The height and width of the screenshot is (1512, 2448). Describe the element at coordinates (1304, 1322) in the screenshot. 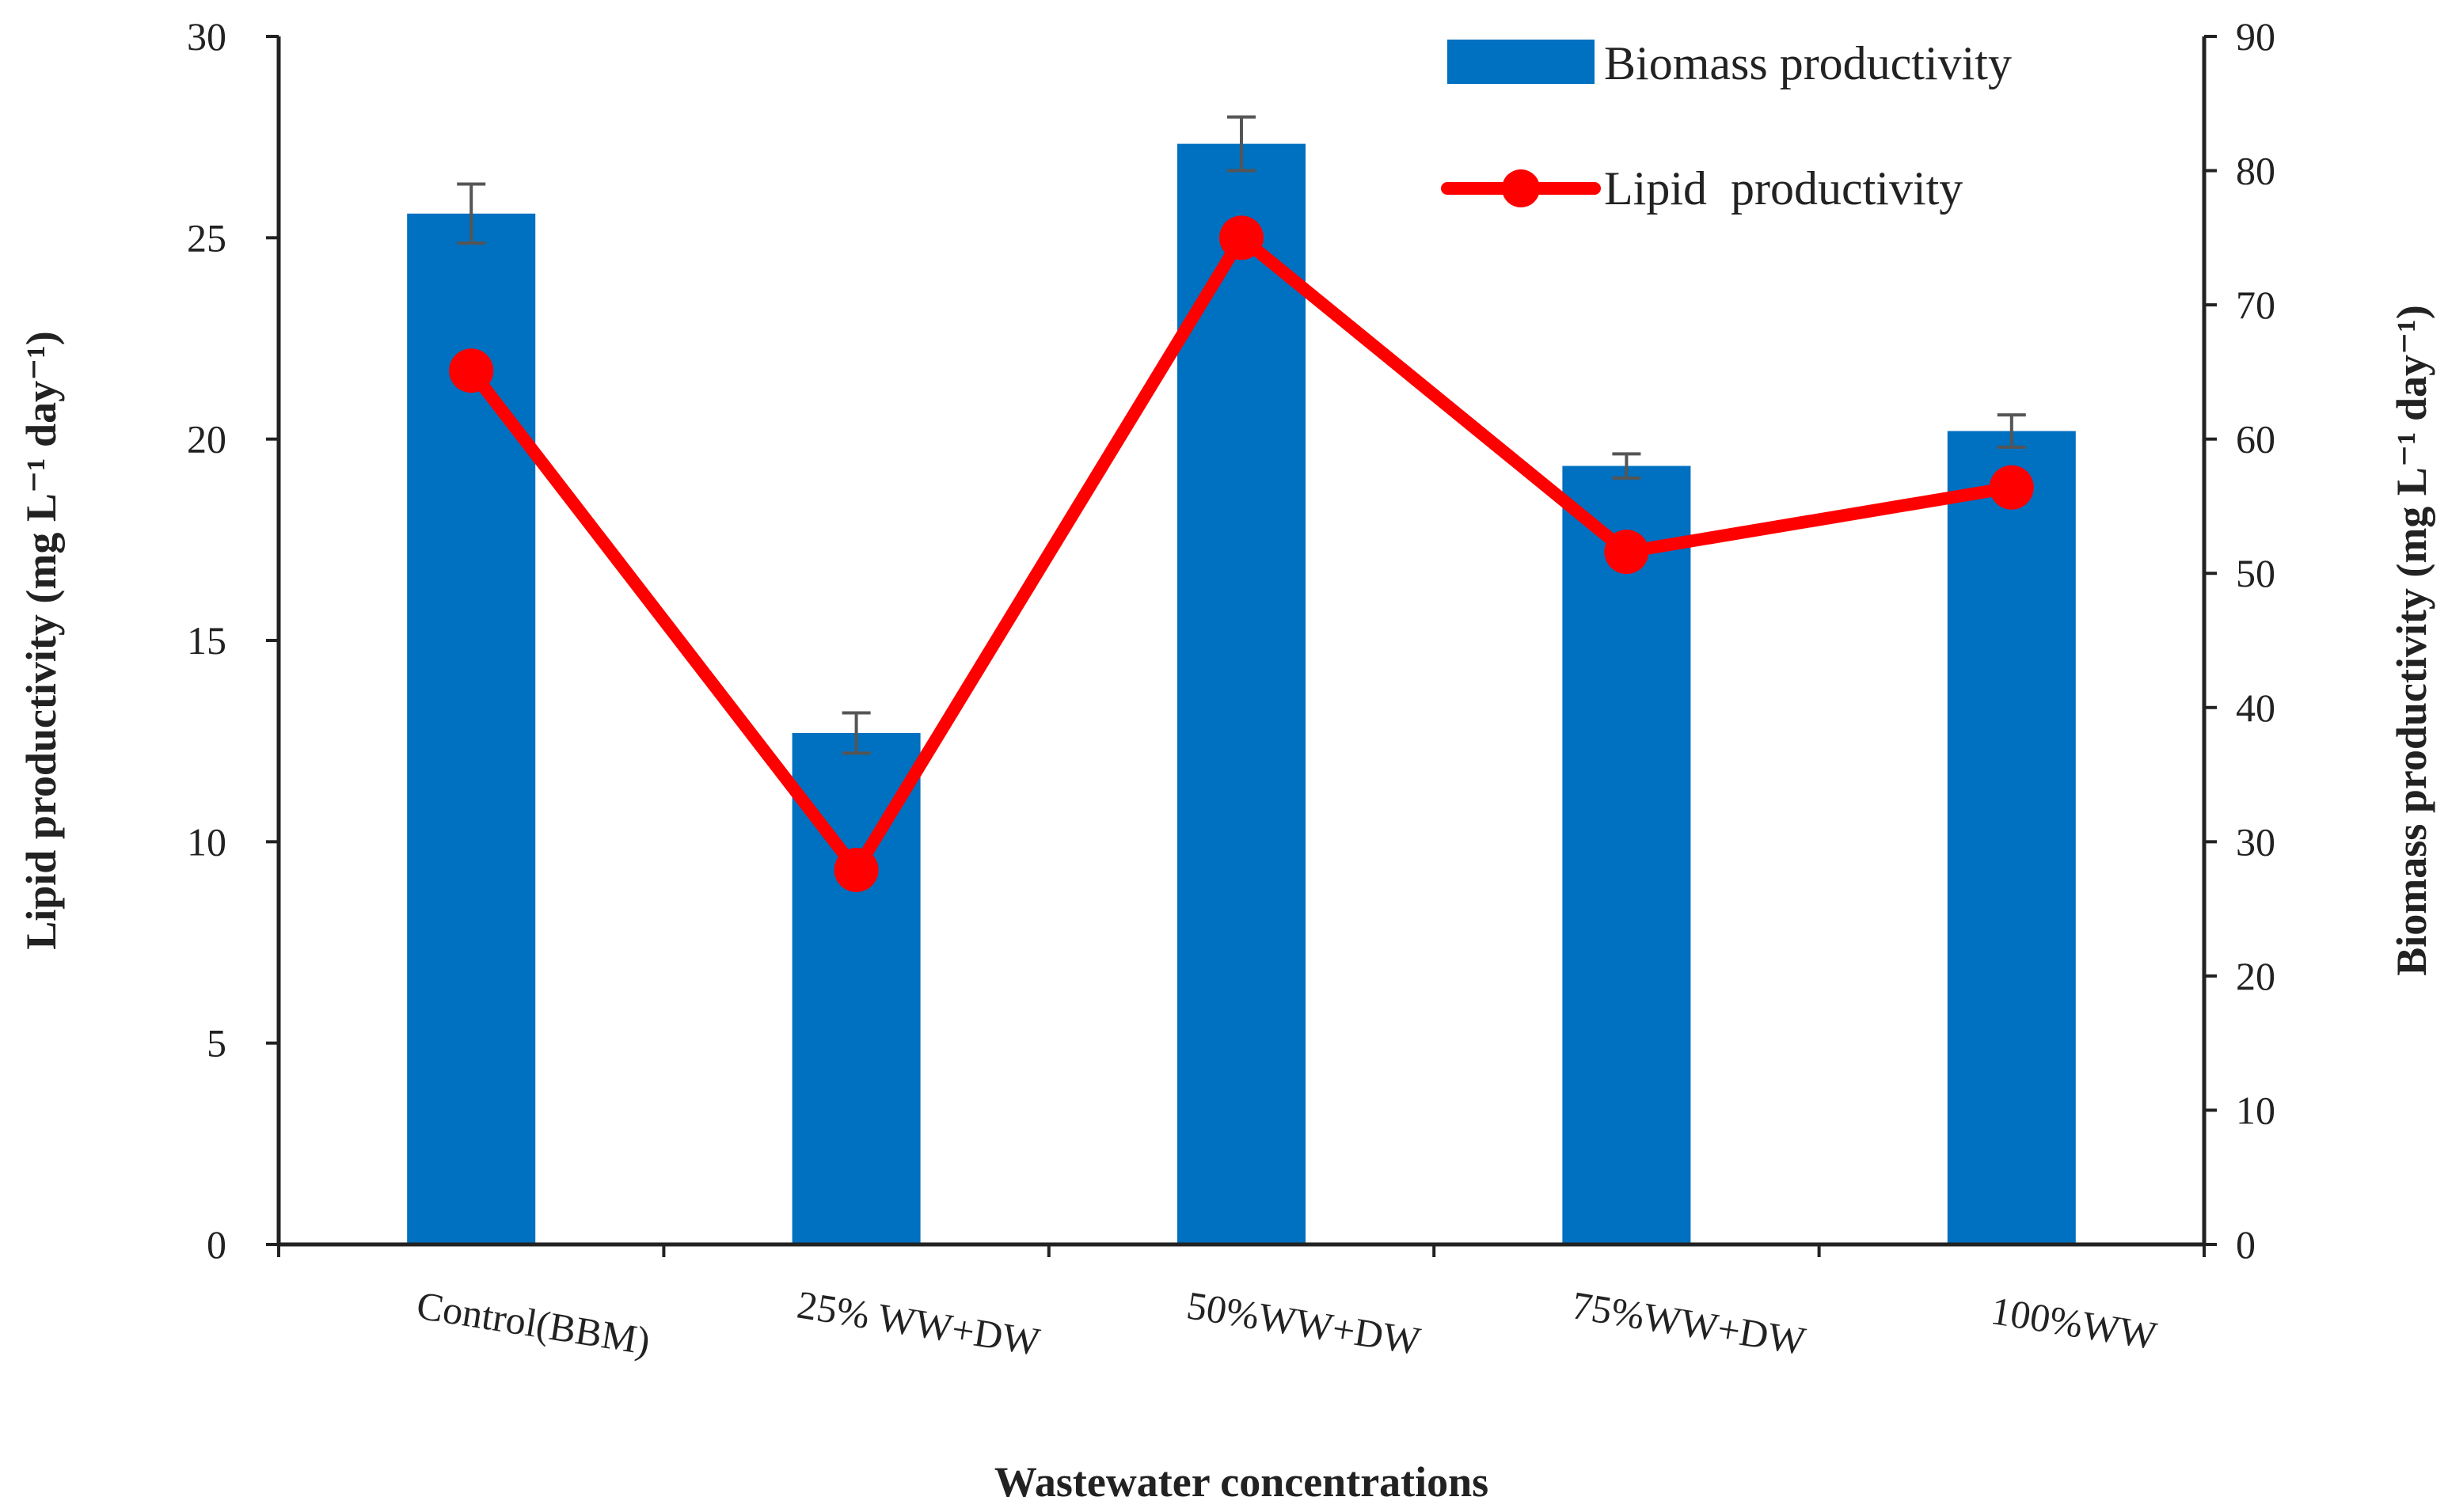

I see `category-label: 50%WW+DW` at that location.